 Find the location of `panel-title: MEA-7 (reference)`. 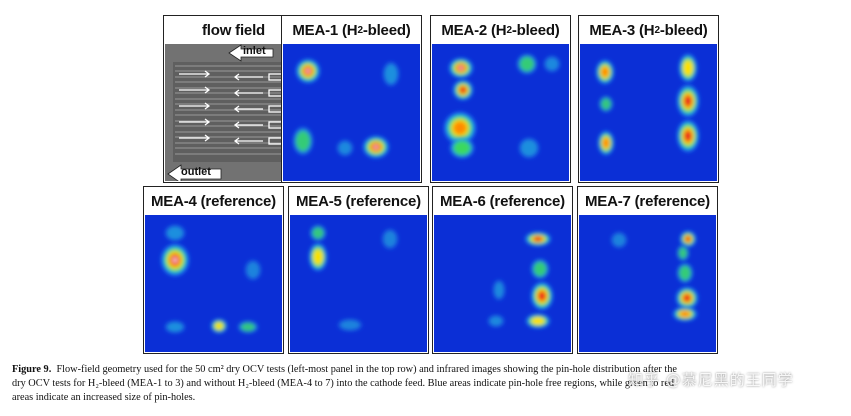

panel-title: MEA-7 (reference) is located at coordinates (647, 201).